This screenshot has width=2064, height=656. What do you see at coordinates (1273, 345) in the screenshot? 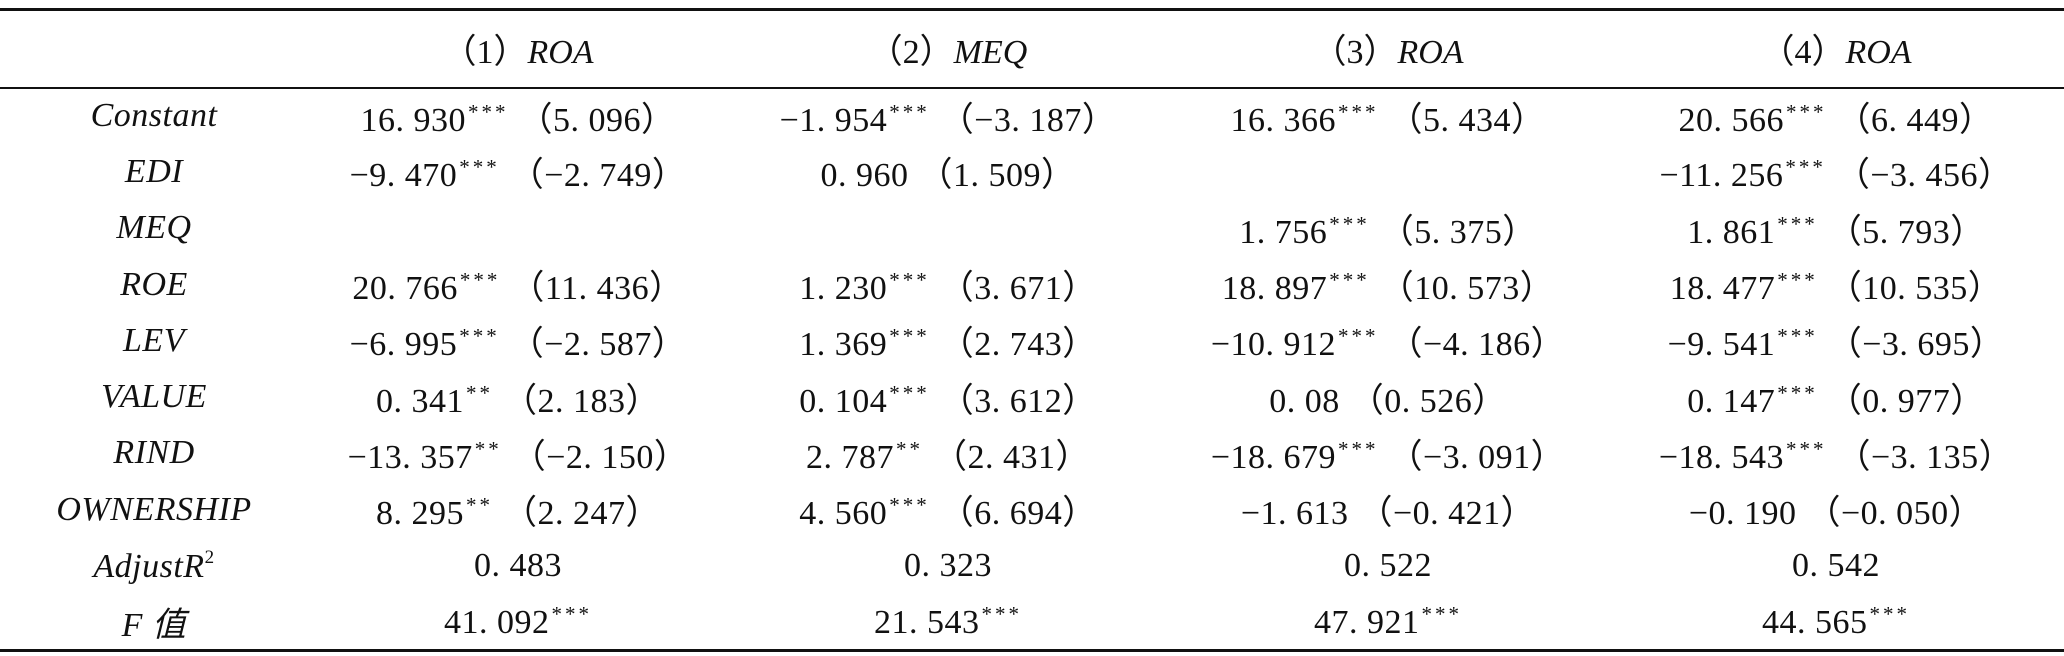
I see `coefficient: −10. 912` at bounding box center [1273, 345].